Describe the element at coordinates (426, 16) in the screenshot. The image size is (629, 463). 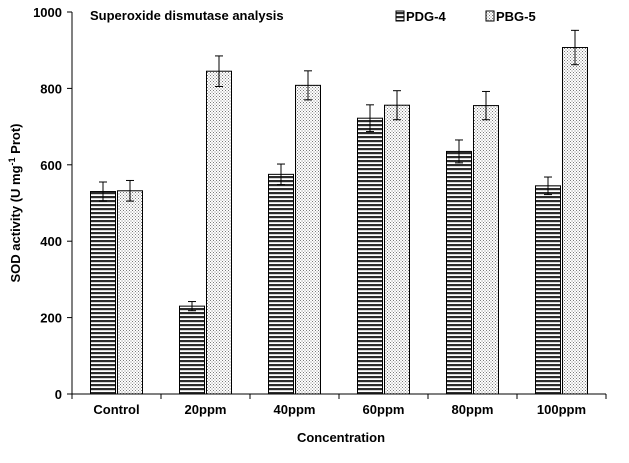
I see `legend-label-pdg-4: PDG-4` at that location.